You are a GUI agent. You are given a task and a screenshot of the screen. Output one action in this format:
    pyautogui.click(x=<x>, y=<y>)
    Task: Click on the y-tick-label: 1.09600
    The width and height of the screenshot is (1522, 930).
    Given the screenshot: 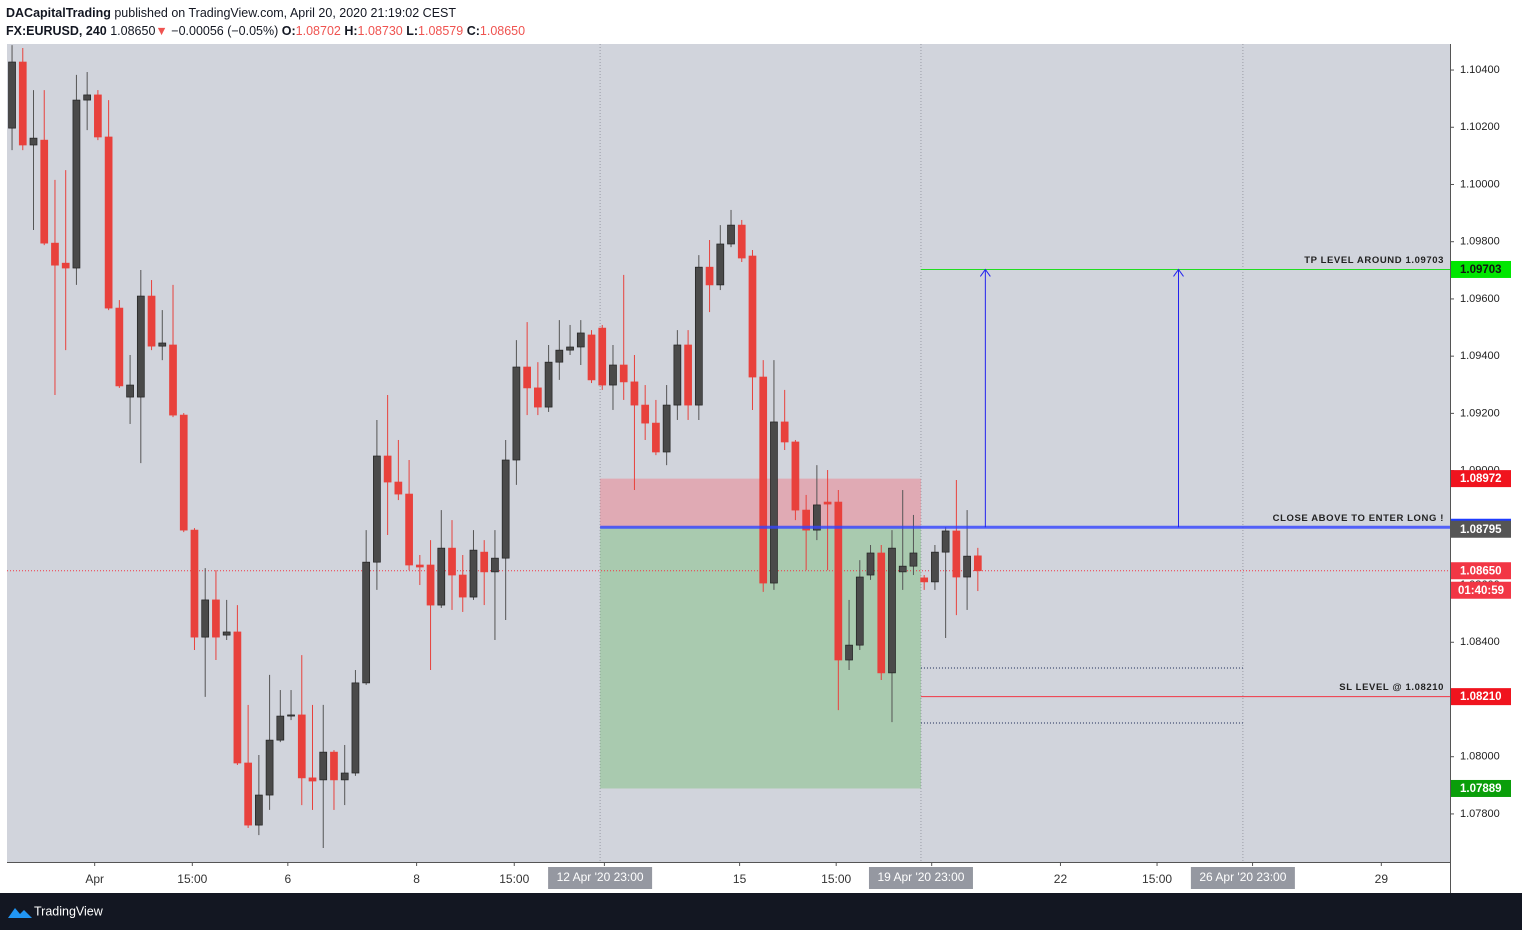 What is the action you would take?
    pyautogui.click(x=1480, y=299)
    